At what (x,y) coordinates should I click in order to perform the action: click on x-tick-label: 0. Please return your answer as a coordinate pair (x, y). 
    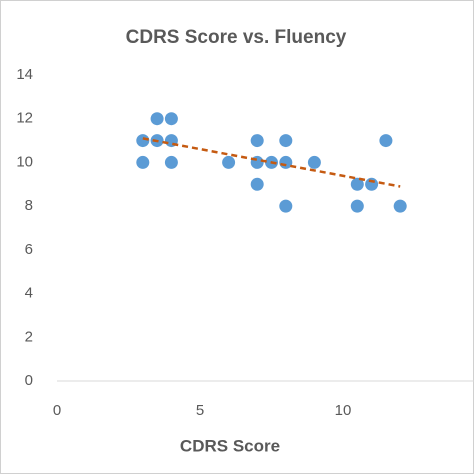
    Looking at the image, I should click on (57, 410).